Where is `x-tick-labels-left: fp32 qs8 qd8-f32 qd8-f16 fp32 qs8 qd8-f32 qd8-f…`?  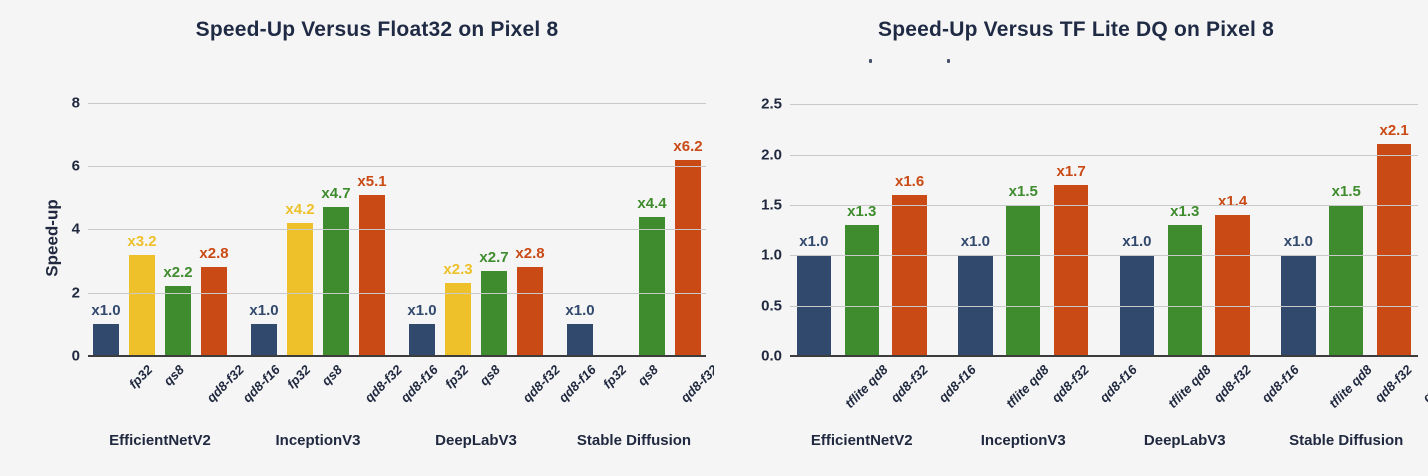
x-tick-labels-left: fp32 qs8 qd8-f32 qd8-f16 fp32 qs8 qd8-f32 qd8-f… is located at coordinates (378, 393).